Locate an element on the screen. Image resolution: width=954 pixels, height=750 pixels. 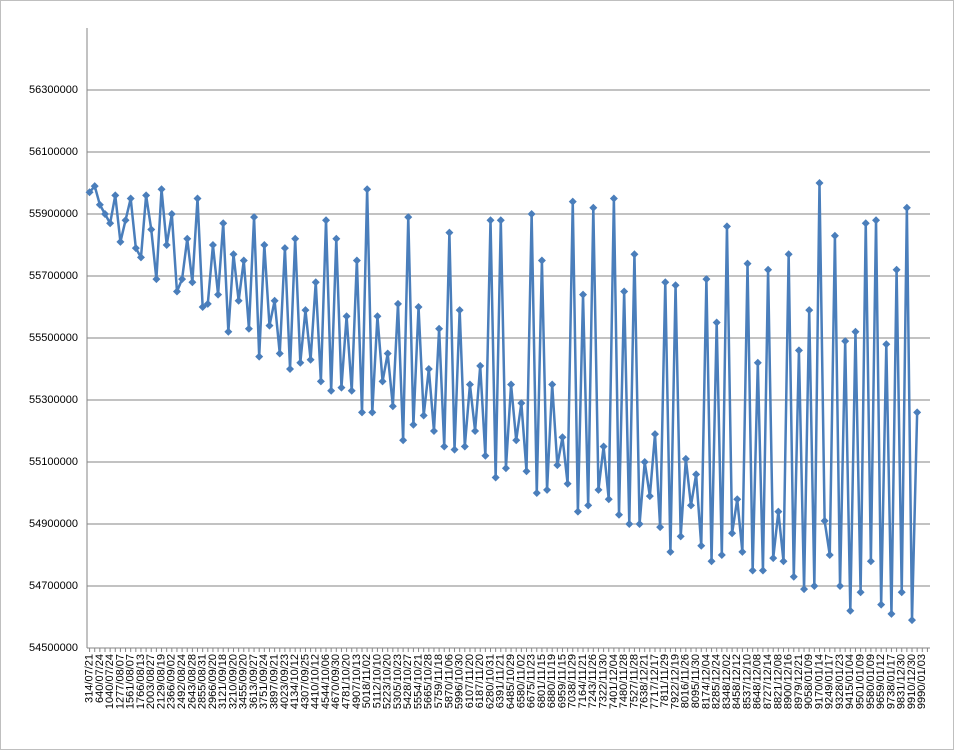
x-tick-label: 5112/10/10 is located at coordinates (377, 681).